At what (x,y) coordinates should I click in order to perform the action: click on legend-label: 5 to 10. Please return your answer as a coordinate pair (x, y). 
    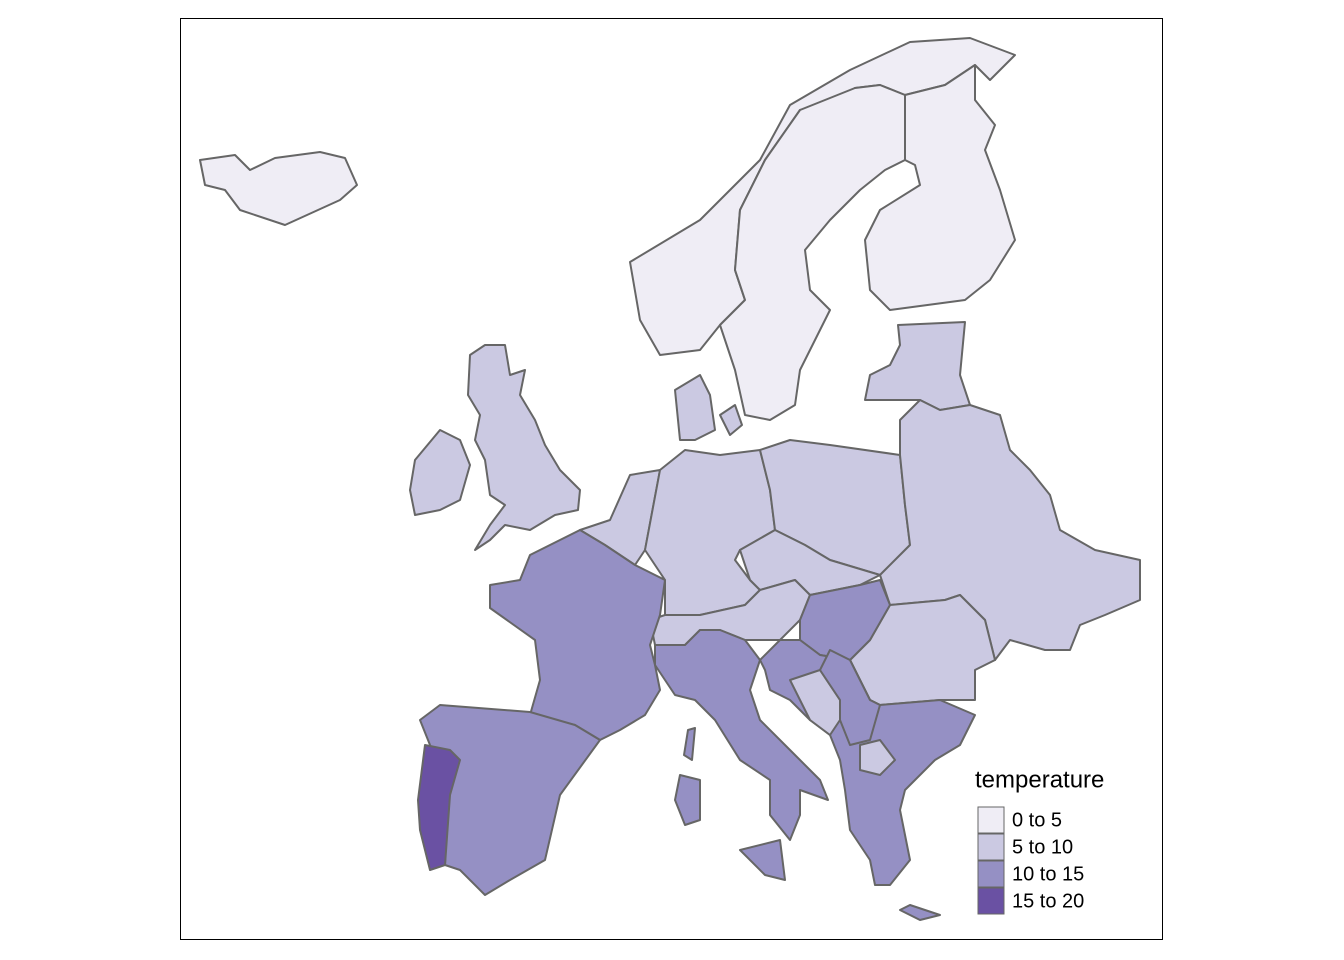
    Looking at the image, I should click on (1042, 847).